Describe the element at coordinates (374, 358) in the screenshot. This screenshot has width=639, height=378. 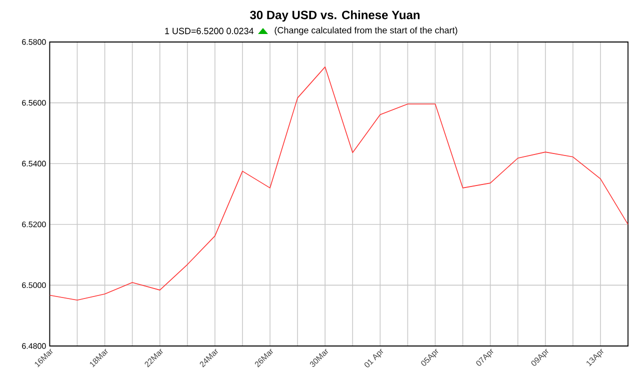
I see `x-tick-label: 01 Apr` at that location.